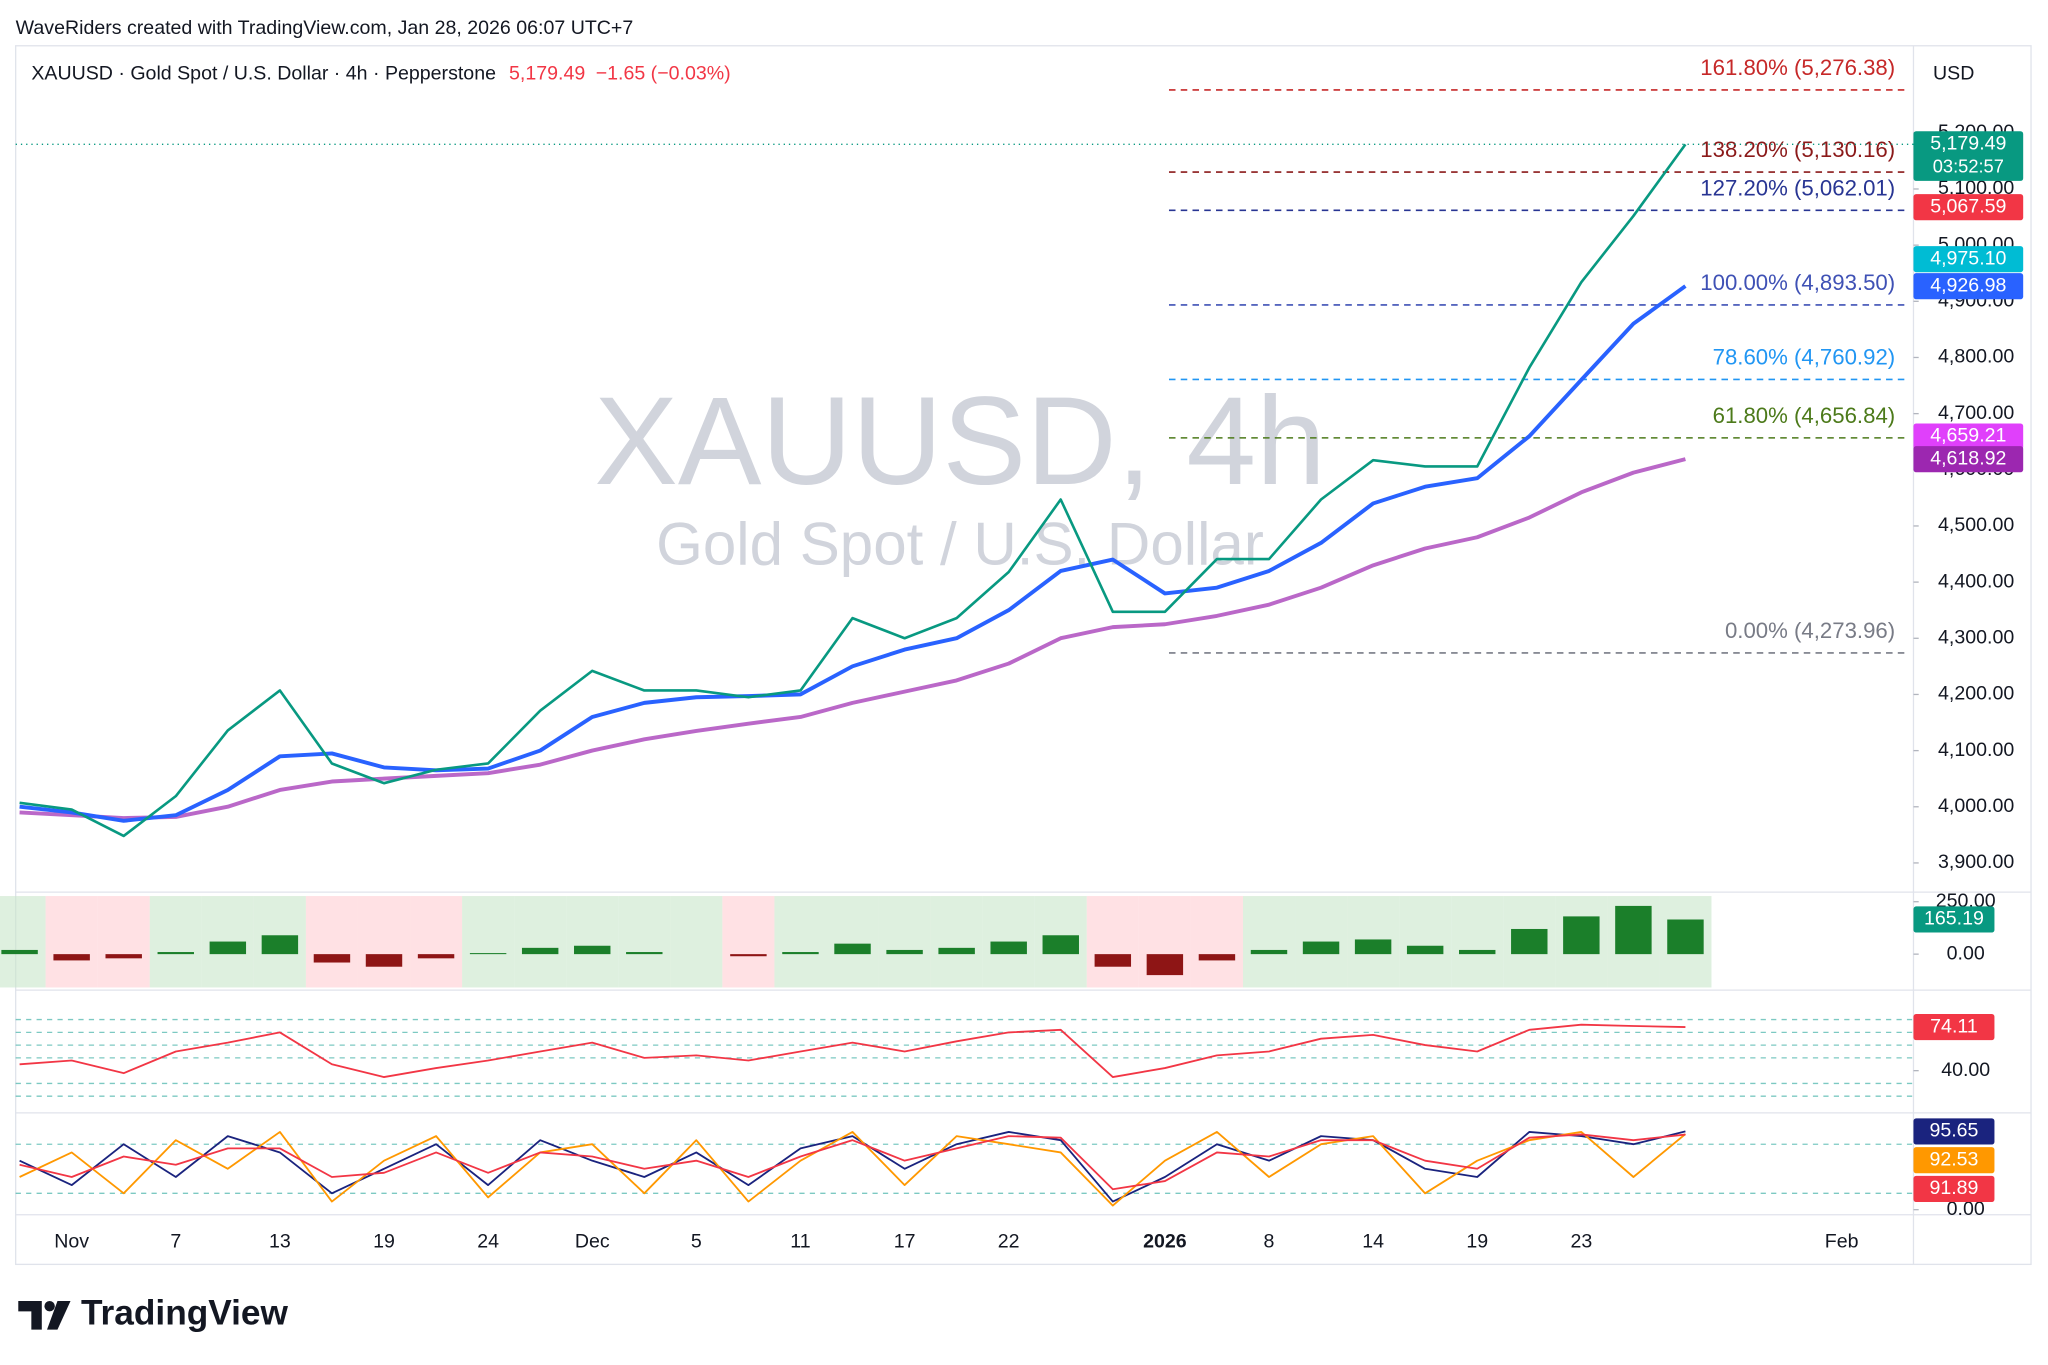  What do you see at coordinates (59, 1315) in the screenshot?
I see `logo-mark` at bounding box center [59, 1315].